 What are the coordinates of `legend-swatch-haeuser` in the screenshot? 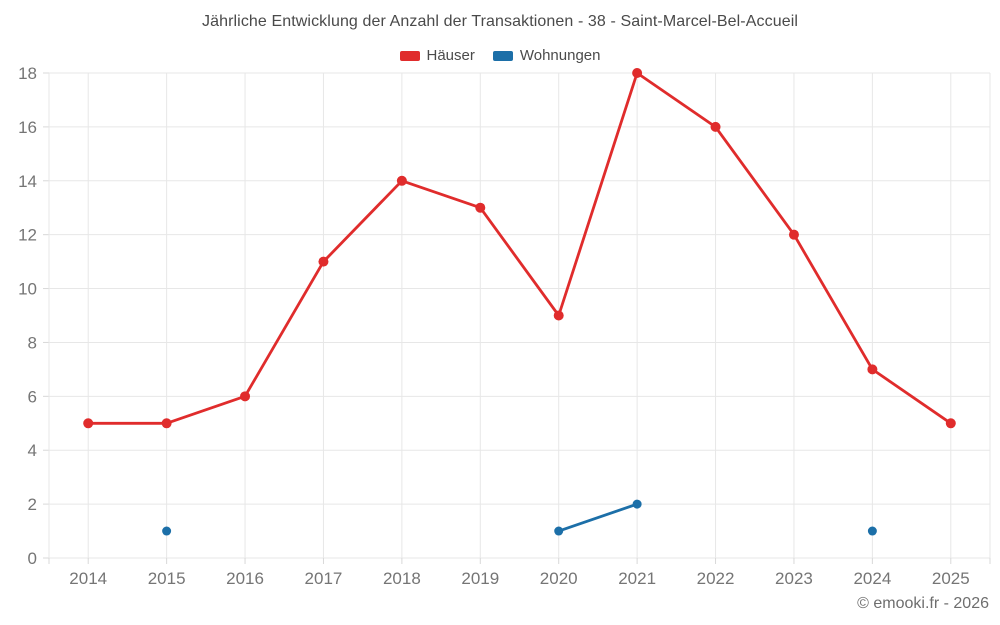 It's located at (409, 55).